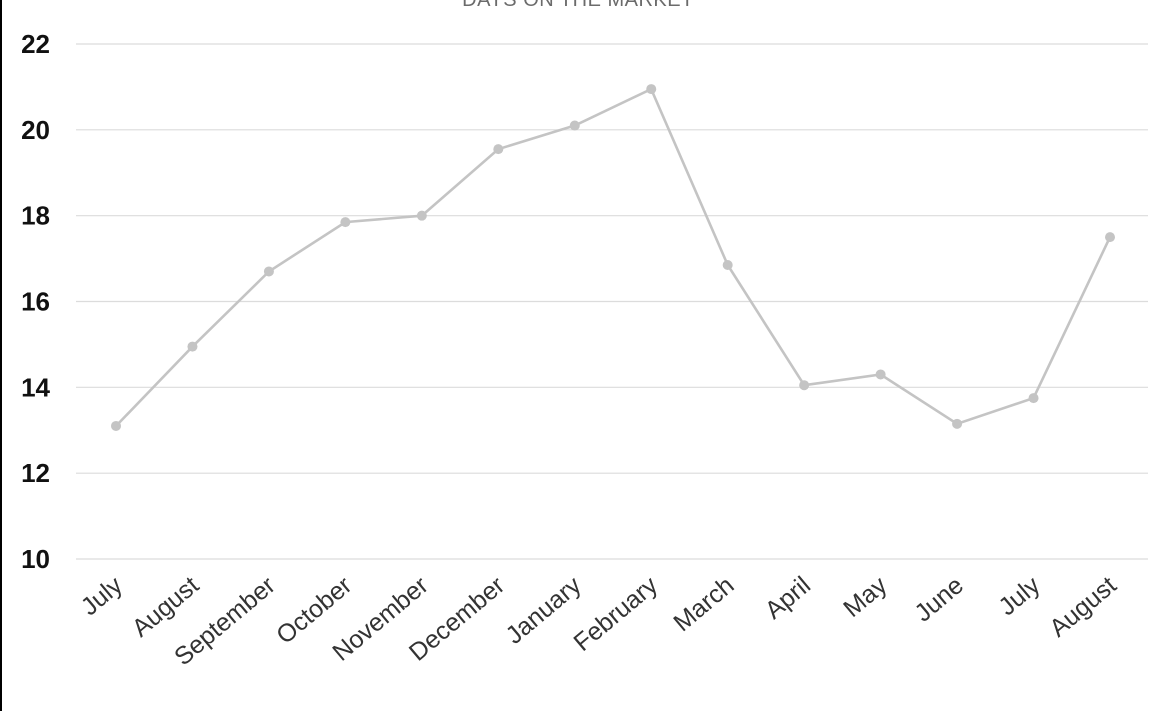 The image size is (1154, 711). Describe the element at coordinates (703, 604) in the screenshot. I see `x-tick-label: March` at that location.